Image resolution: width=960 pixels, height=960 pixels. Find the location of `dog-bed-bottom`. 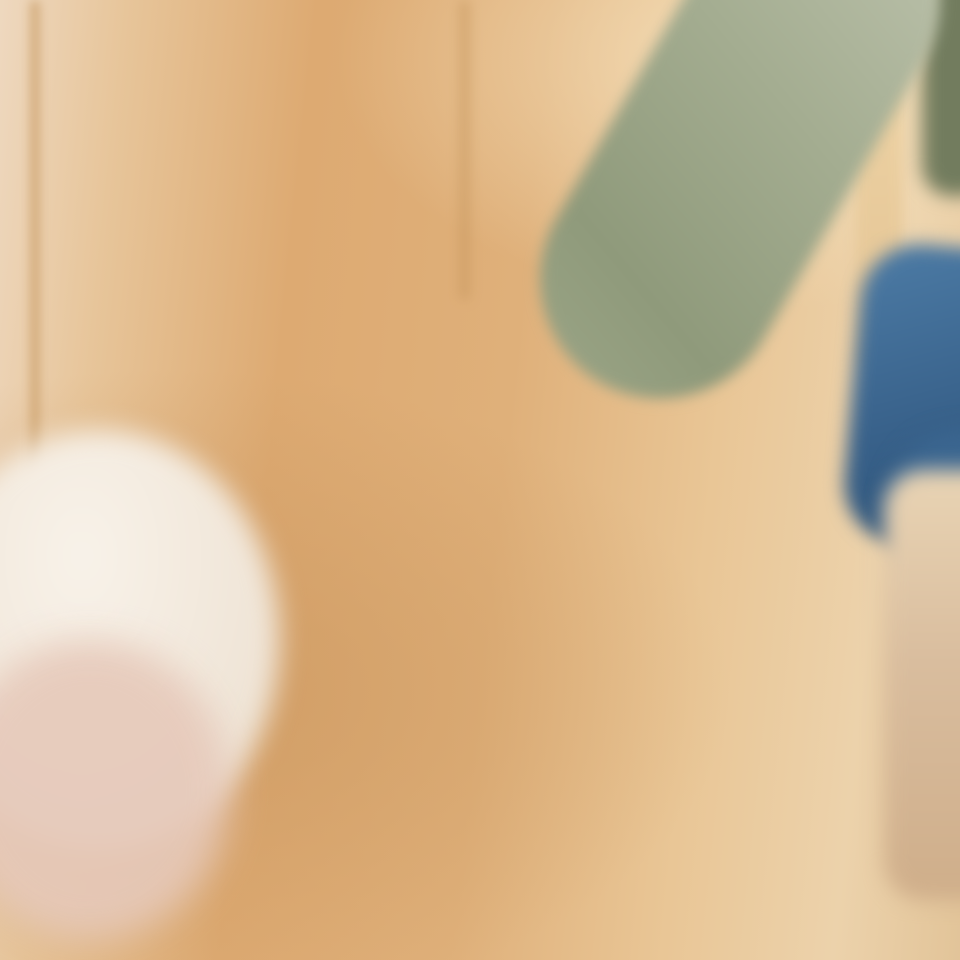

dog-bed-bottom is located at coordinates (480, 920).